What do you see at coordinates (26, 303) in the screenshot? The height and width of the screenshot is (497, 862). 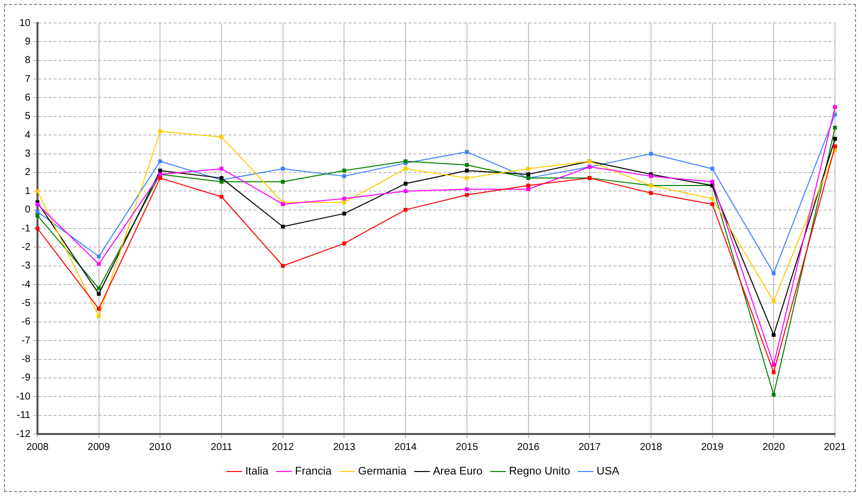 I see `y-tick-label: -5` at bounding box center [26, 303].